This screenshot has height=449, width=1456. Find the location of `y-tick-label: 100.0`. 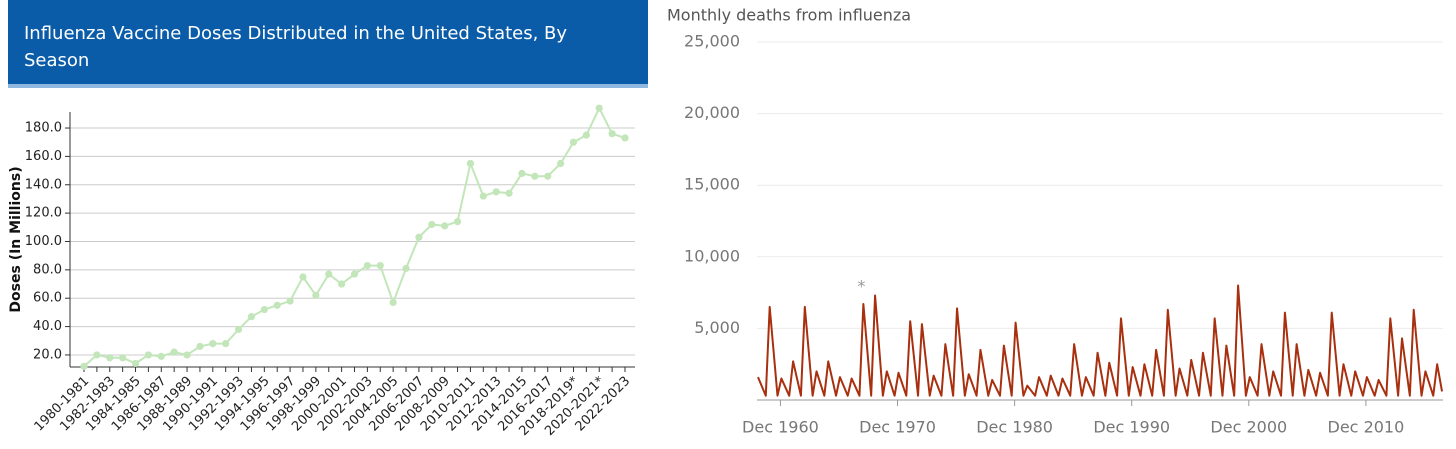

y-tick-label: 100.0 is located at coordinates (43, 241).